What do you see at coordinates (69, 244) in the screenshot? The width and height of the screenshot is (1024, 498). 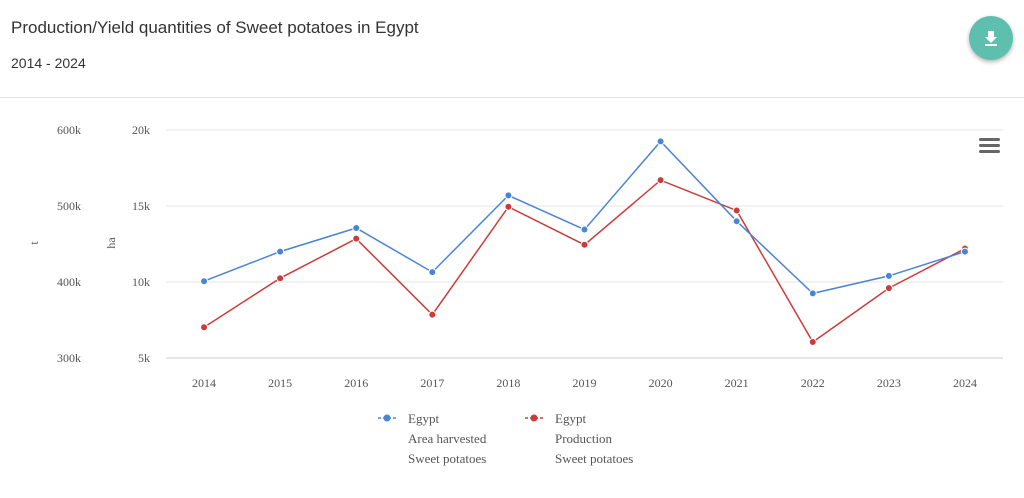 I see `left-axis-ticks: 300k 400k 500k 600k` at bounding box center [69, 244].